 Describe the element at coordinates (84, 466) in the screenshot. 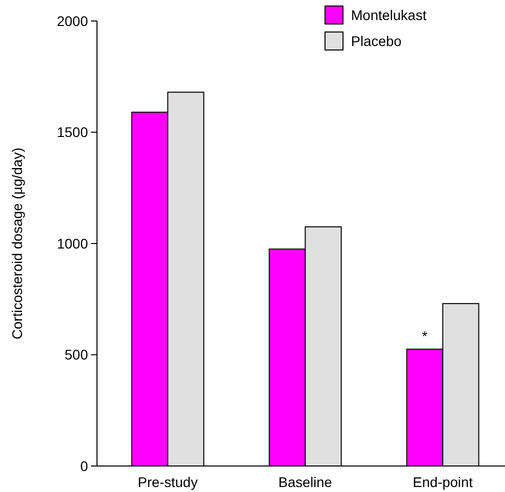

I see `y-tick-label: 0` at that location.